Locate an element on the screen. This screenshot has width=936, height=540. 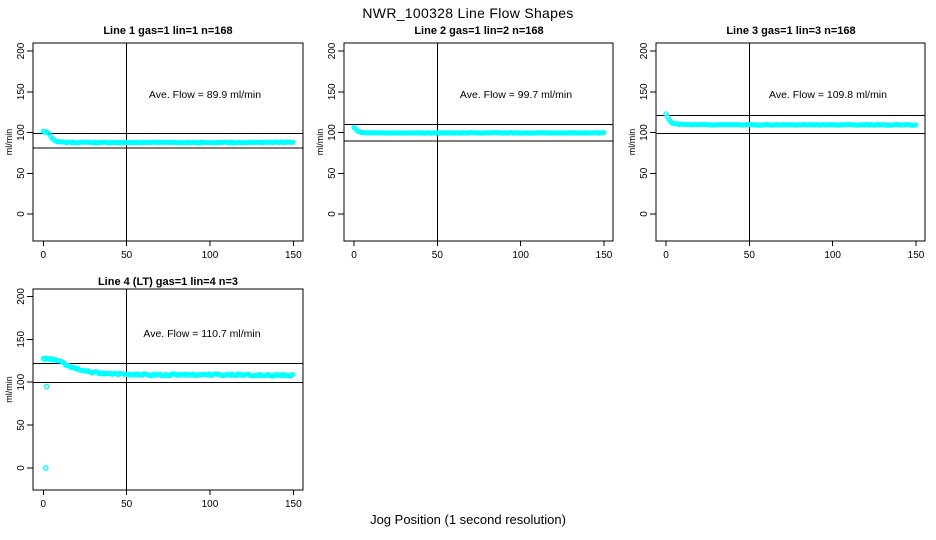
x-axis-label: Jog Position (1 second resolution) is located at coordinates (468, 519).